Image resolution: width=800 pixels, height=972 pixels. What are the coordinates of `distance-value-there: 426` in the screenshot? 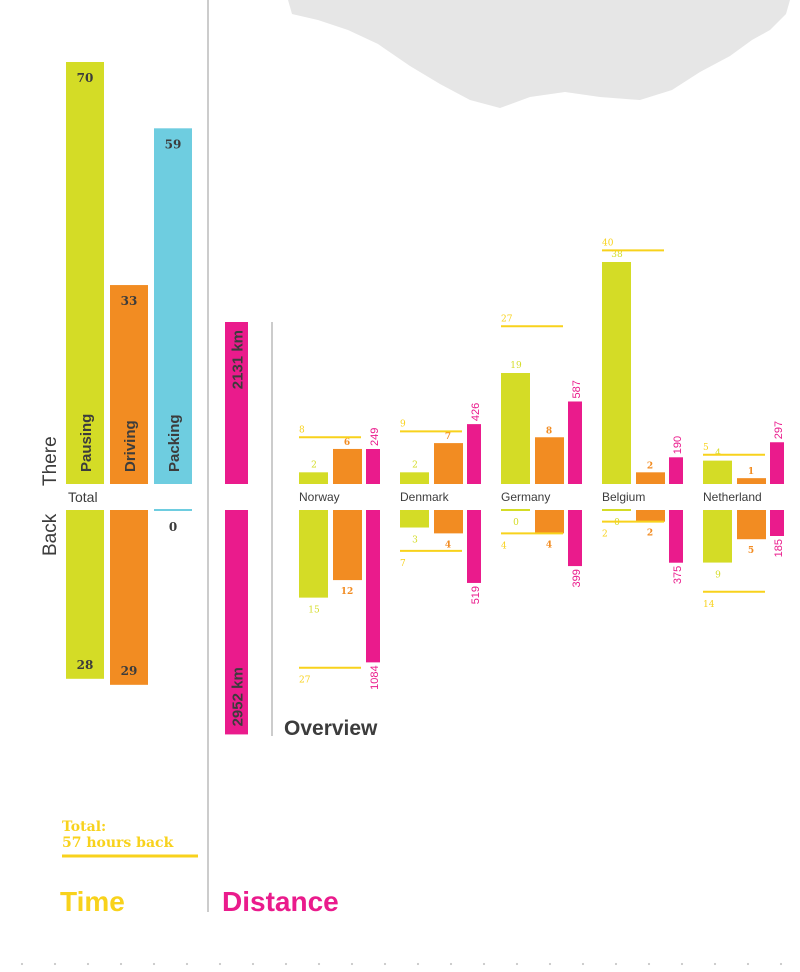 It's located at (476, 412).